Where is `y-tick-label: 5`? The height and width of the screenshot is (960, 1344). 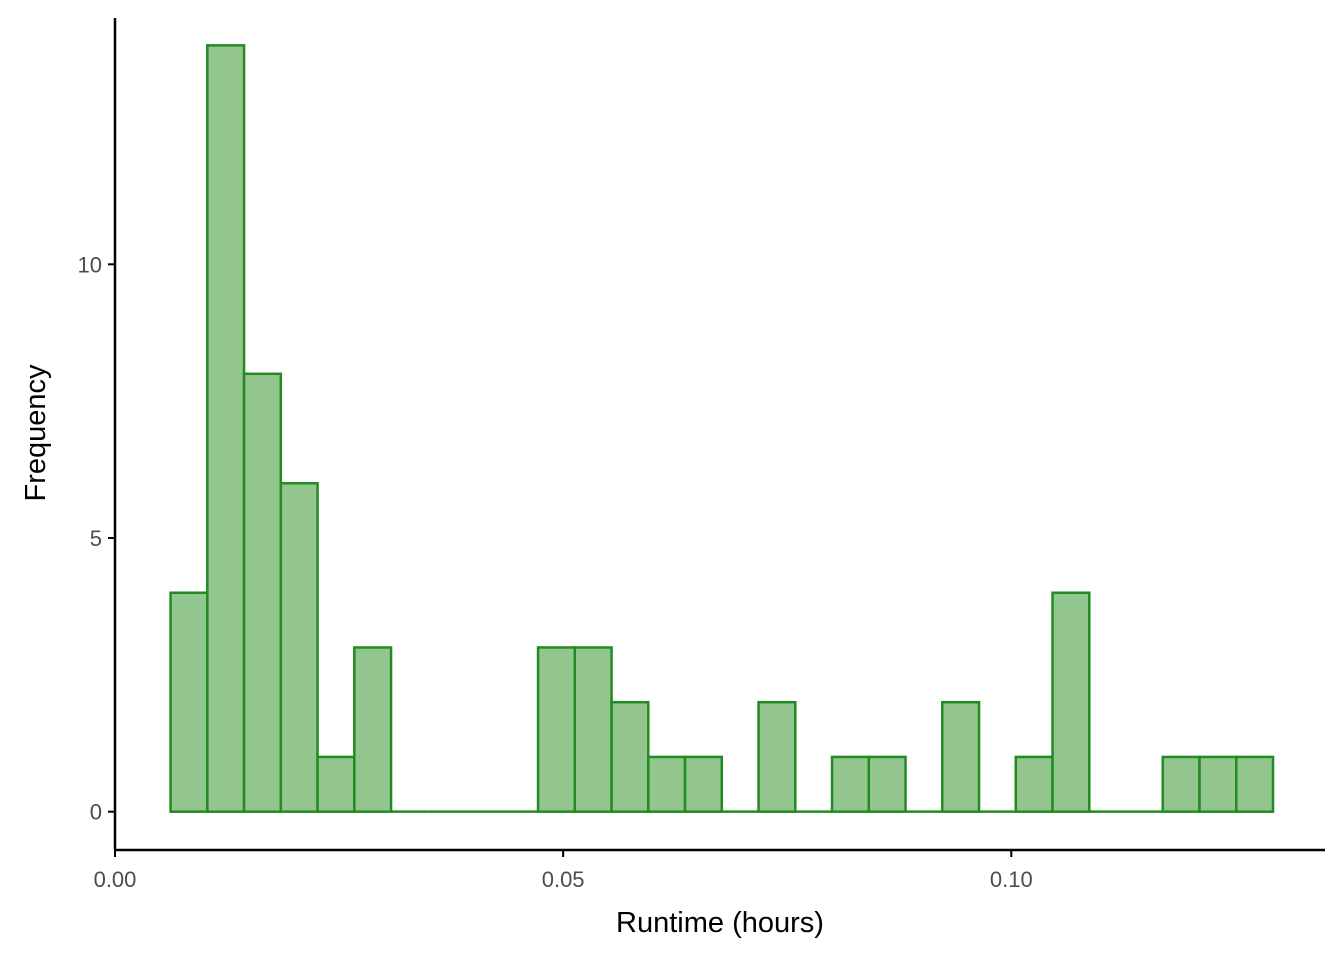 y-tick-label: 5 is located at coordinates (96, 538).